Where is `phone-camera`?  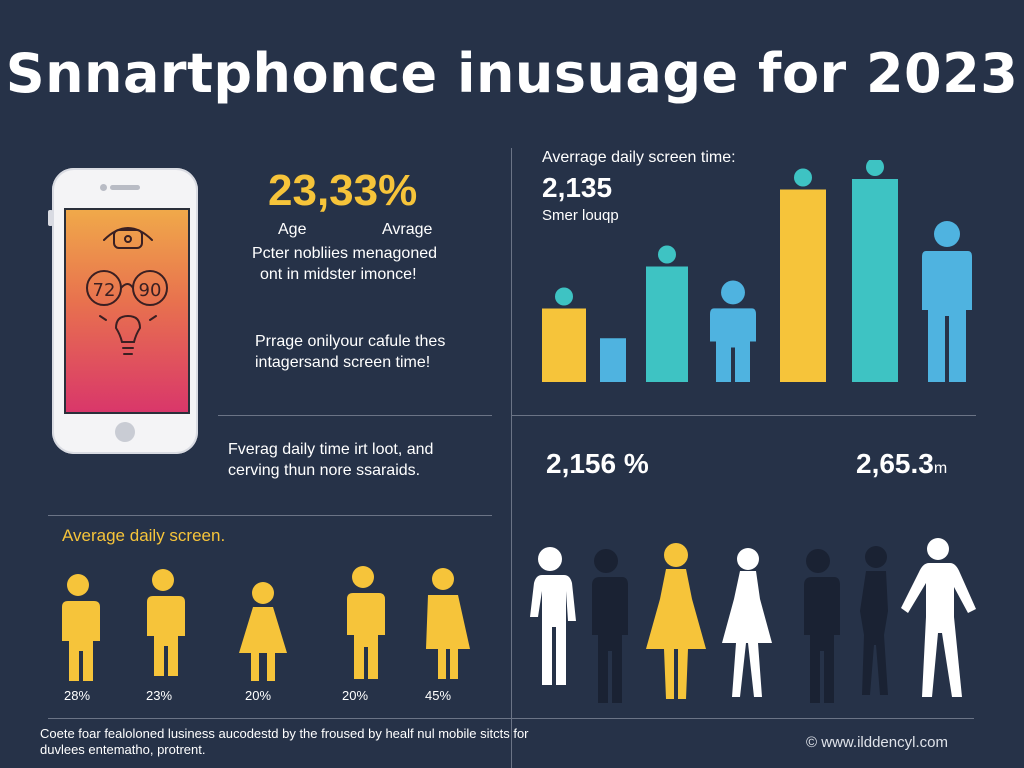 phone-camera is located at coordinates (103, 187).